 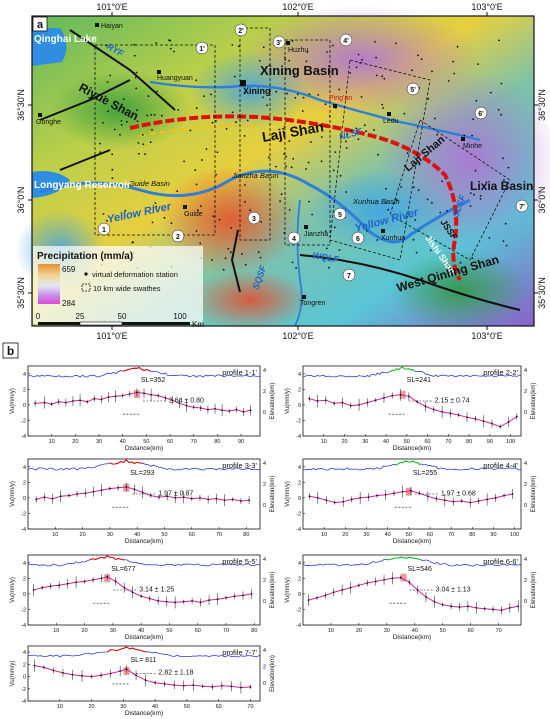 What do you see at coordinates (127, 288) in the screenshot?
I see `legend-swath: 10 km wide swathes` at bounding box center [127, 288].